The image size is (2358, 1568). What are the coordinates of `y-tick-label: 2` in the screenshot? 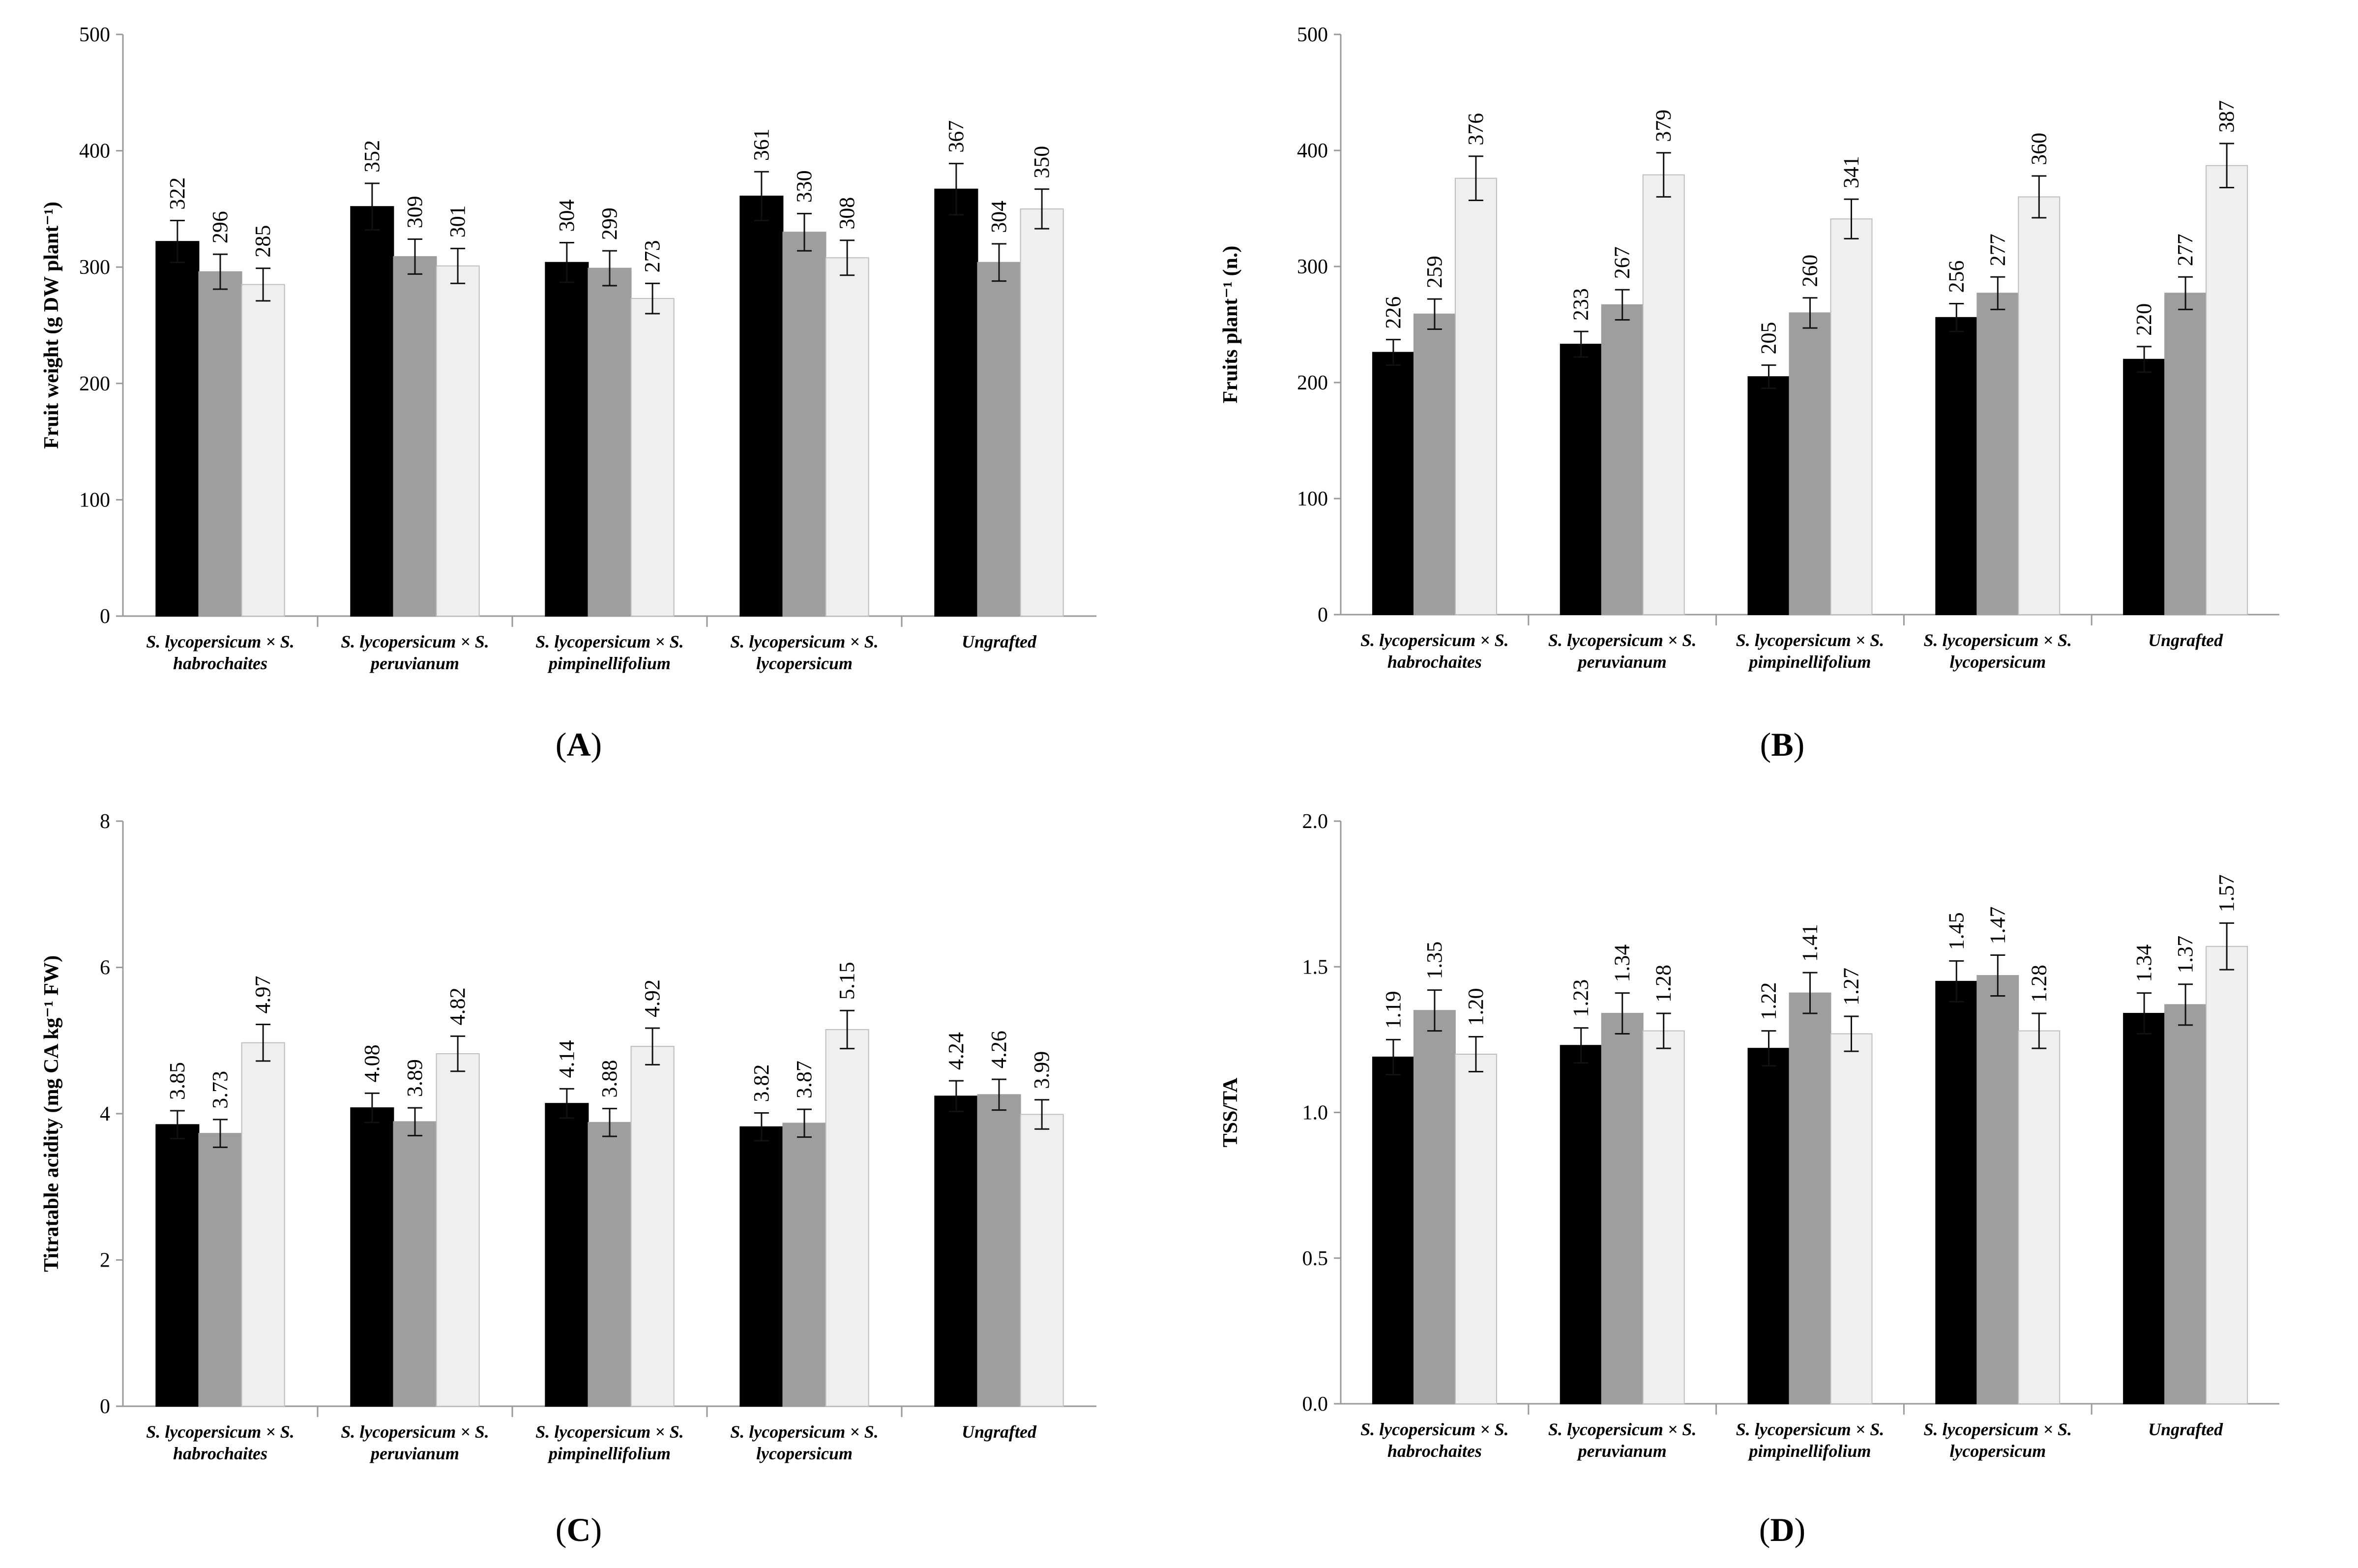 It's located at (105, 1260).